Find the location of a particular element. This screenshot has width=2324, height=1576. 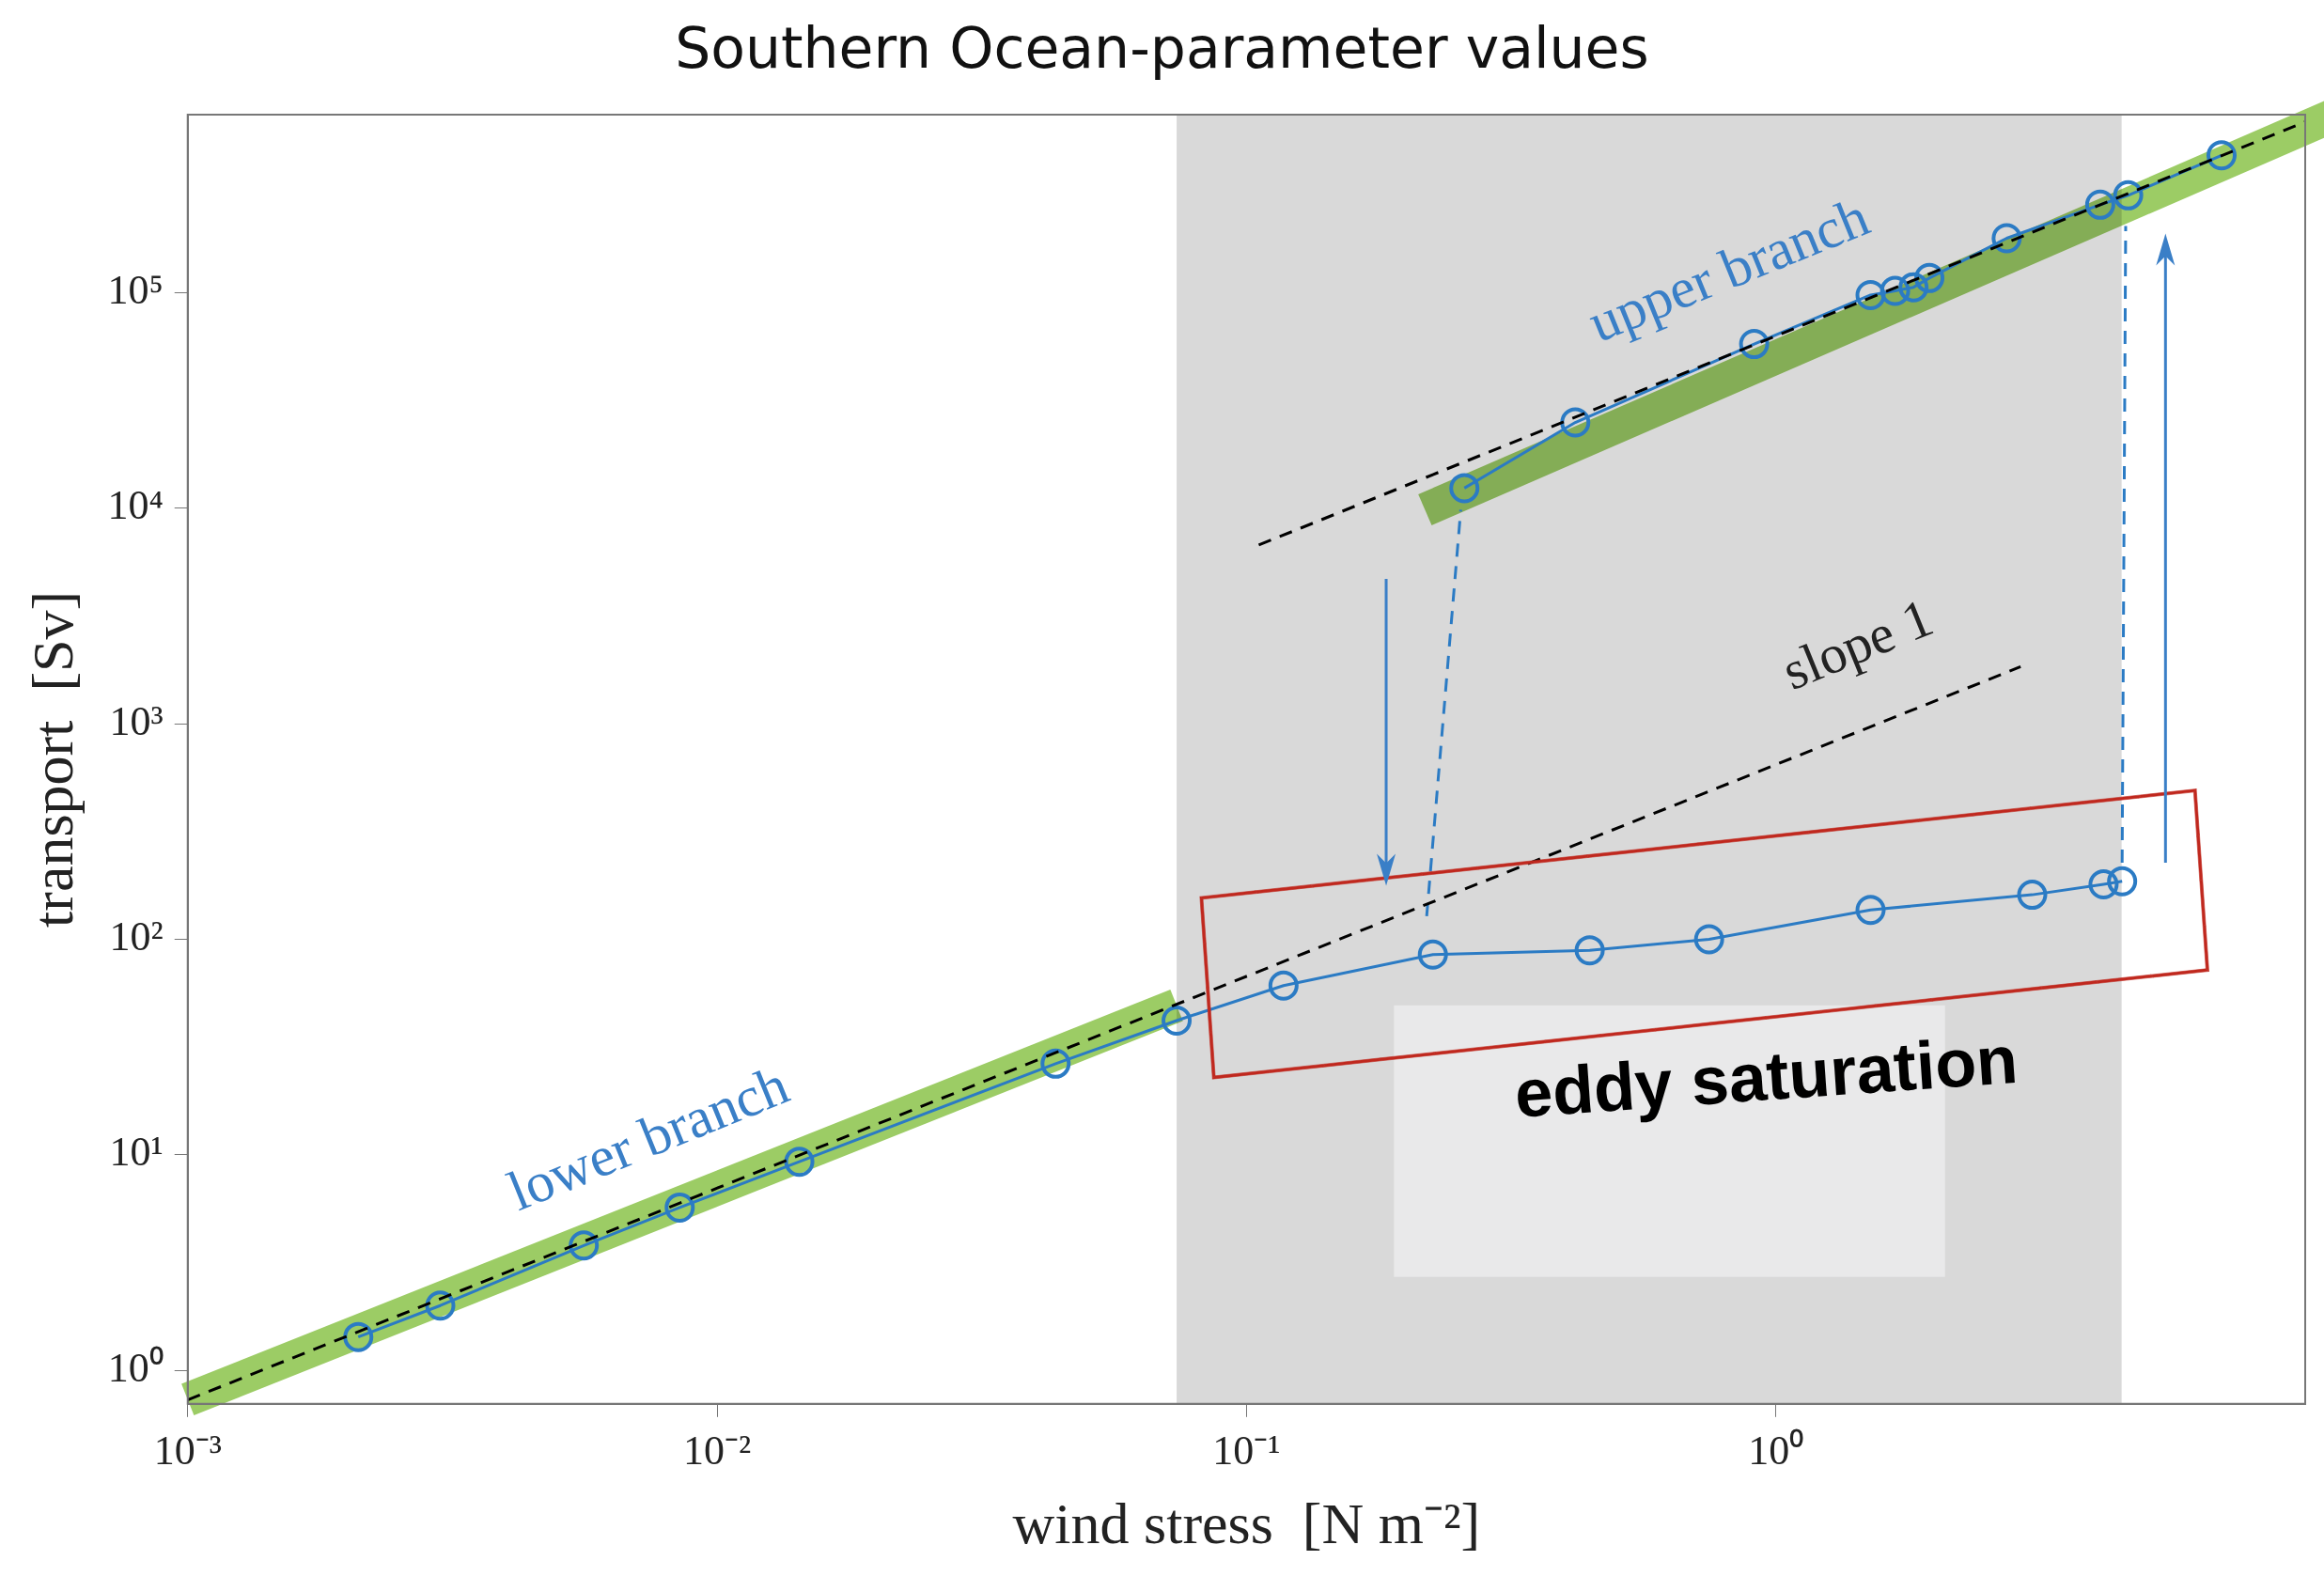

x-tick-label: 10⁻¹ is located at coordinates (1246, 1451).